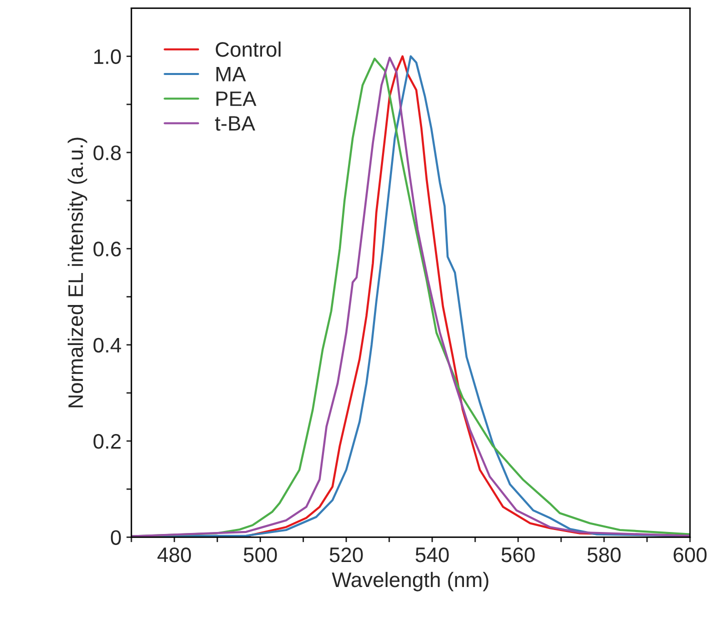  Describe the element at coordinates (107, 56) in the screenshot. I see `y-tick-label: 1.0` at that location.